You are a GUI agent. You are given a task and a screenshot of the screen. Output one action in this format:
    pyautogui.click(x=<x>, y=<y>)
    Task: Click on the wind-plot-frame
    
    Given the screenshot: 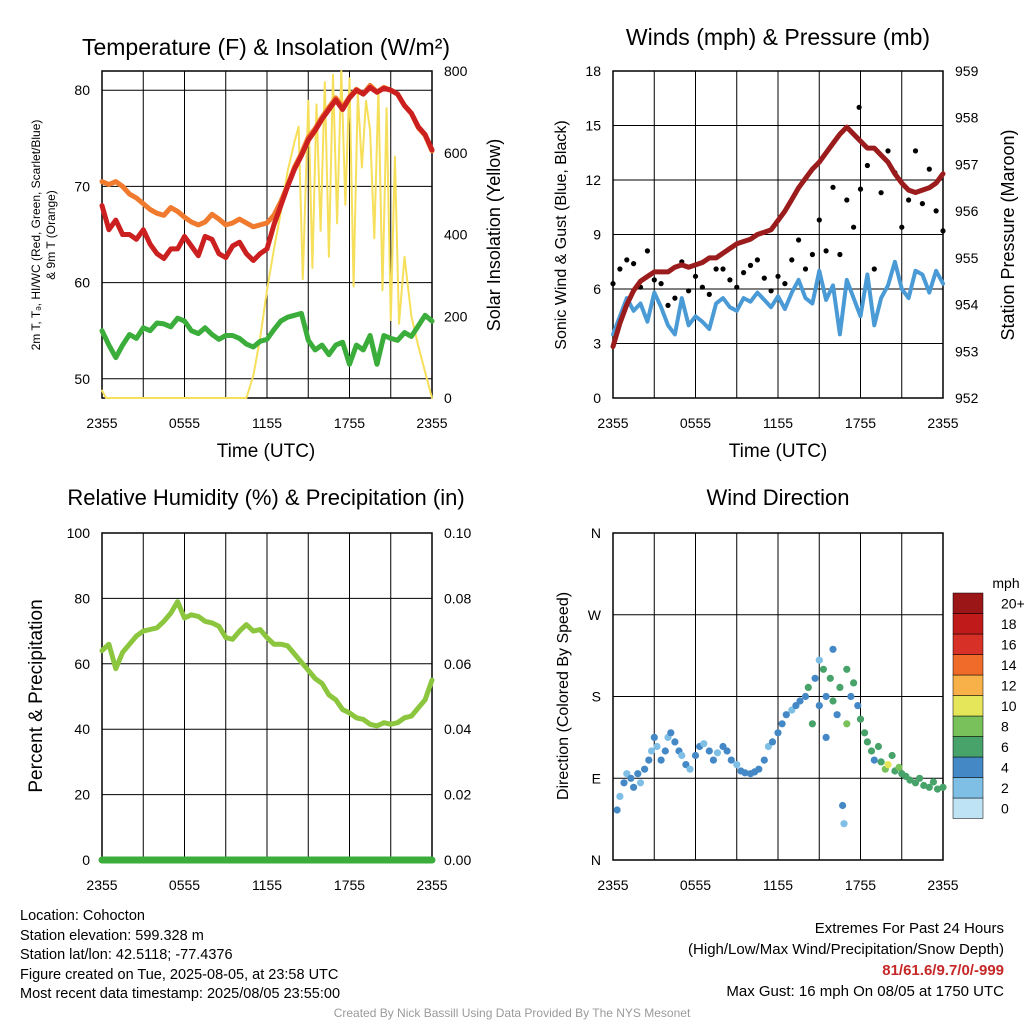 What is the action you would take?
    pyautogui.click(x=778, y=234)
    